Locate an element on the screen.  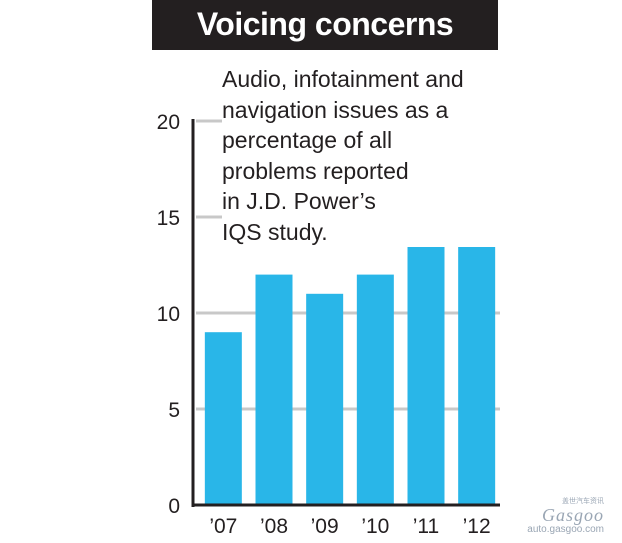
x-tick-label: ’10 is located at coordinates (375, 526).